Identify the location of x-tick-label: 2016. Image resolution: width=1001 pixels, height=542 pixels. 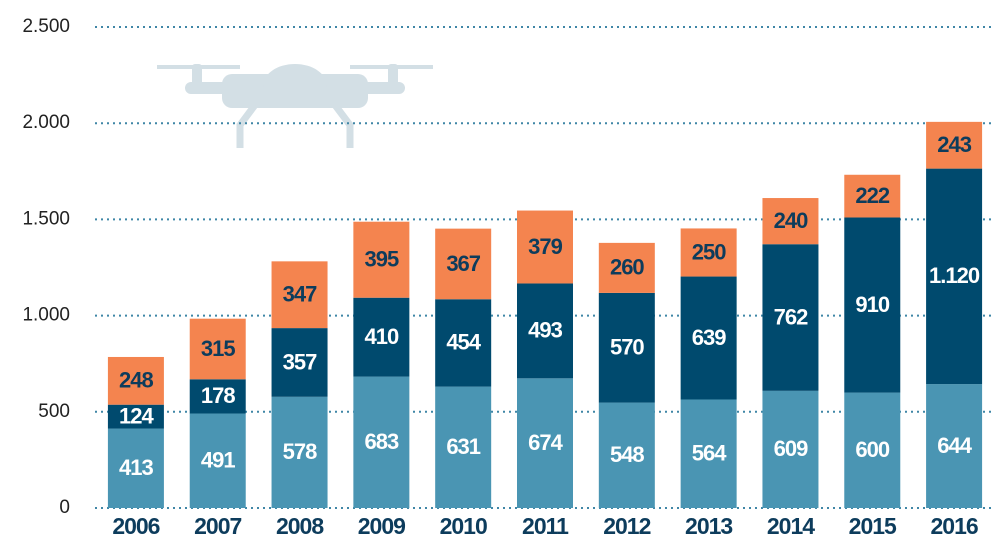
(954, 526).